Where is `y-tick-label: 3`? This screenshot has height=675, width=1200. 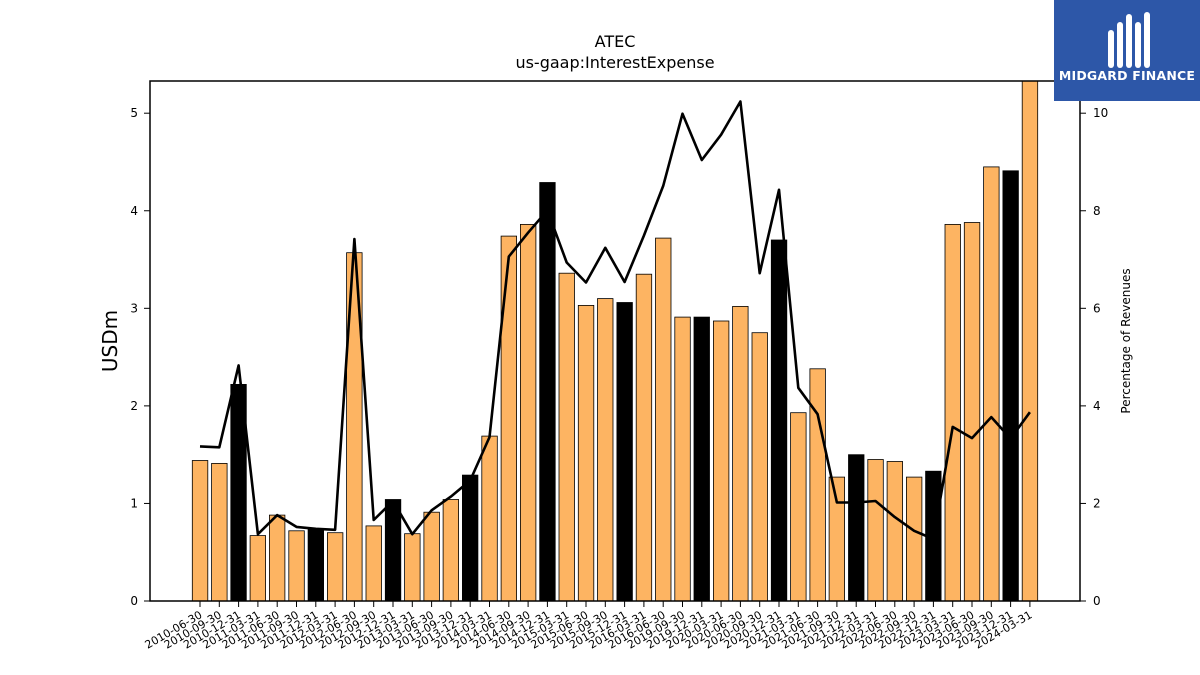 y-tick-label: 3 is located at coordinates (134, 308).